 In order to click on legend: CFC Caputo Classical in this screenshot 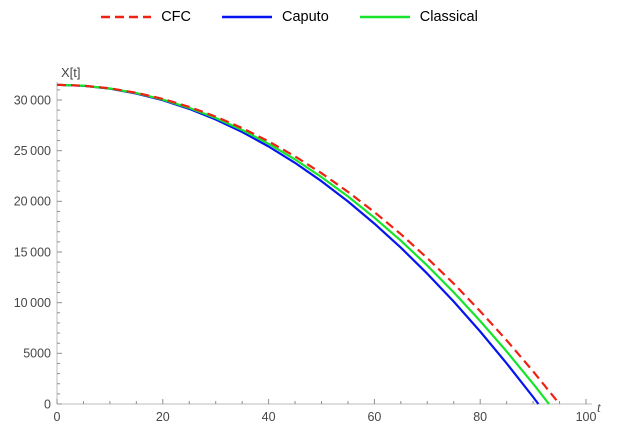, I will do `click(289, 17)`.